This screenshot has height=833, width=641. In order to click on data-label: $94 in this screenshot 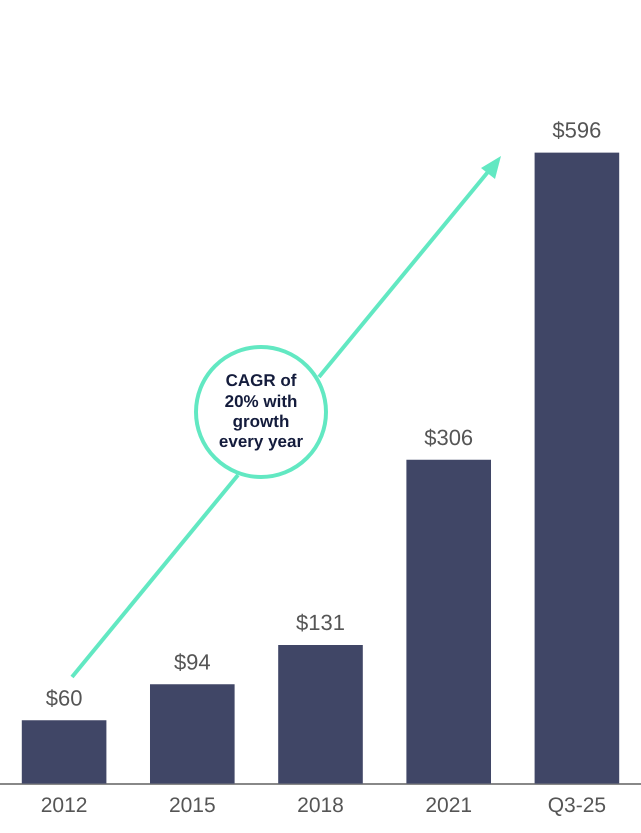, I will do `click(192, 661)`.